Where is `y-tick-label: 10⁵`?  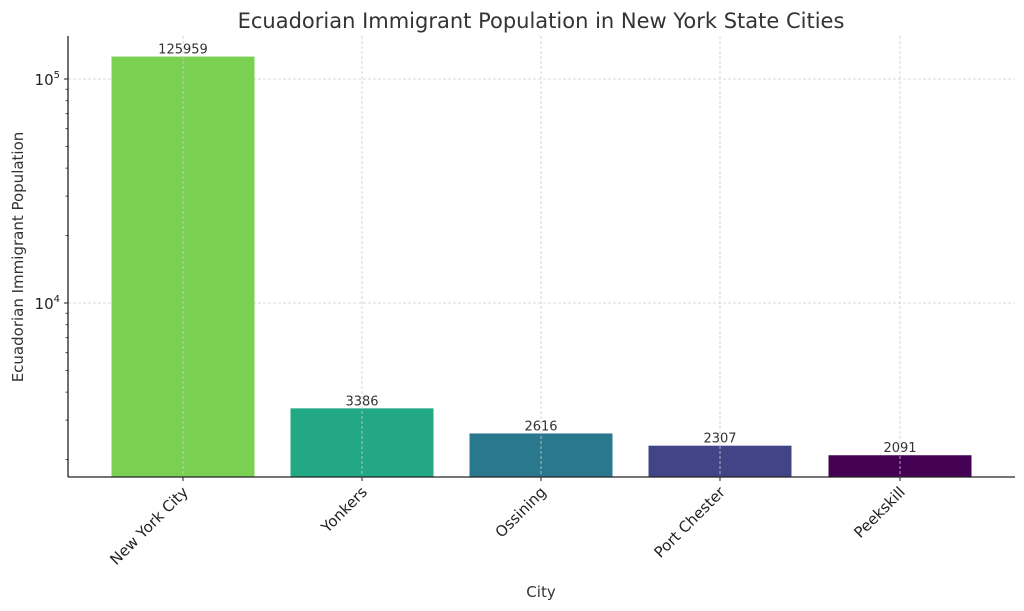 y-tick-label: 10⁵ is located at coordinates (47, 79).